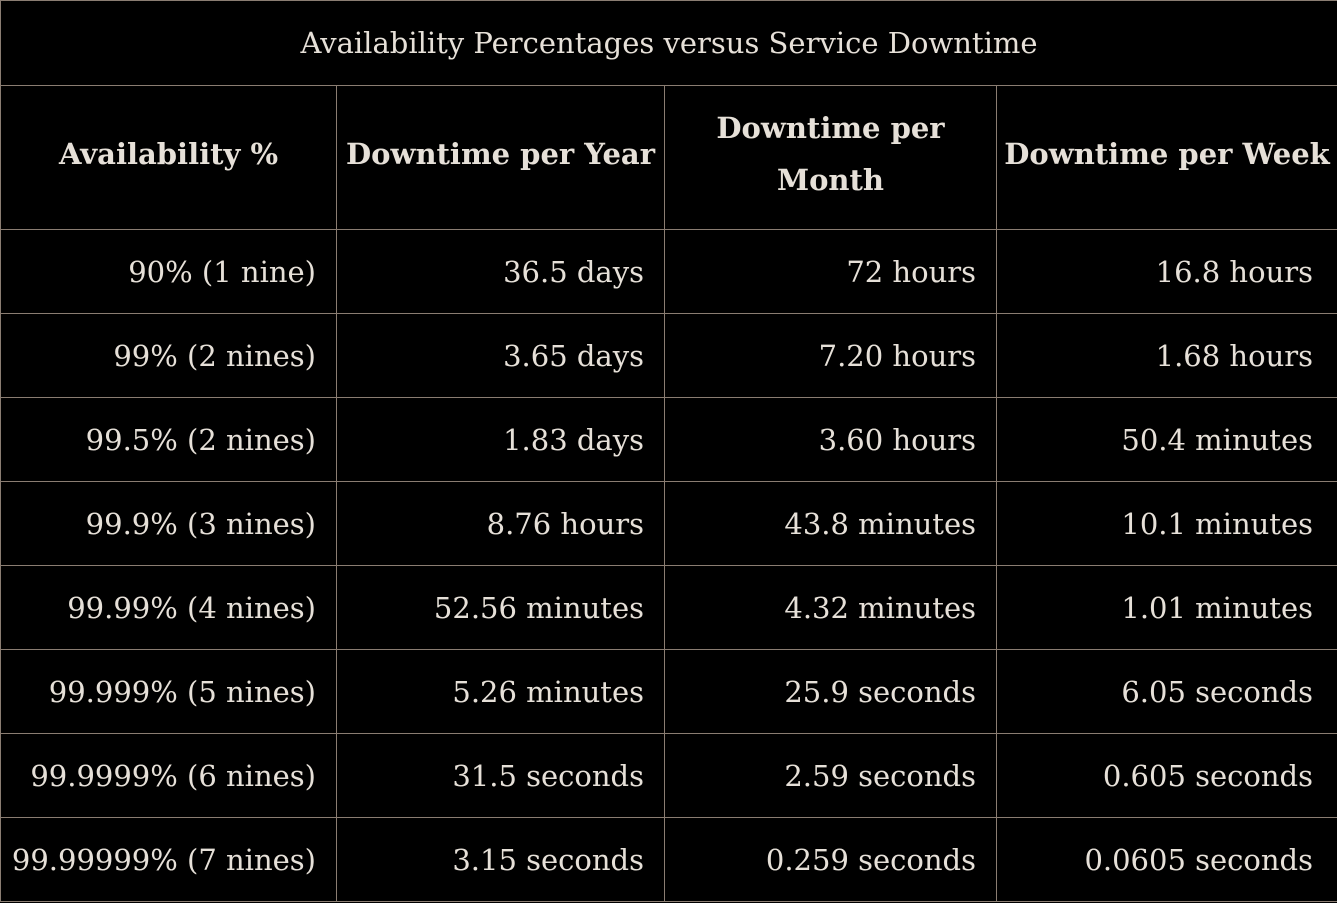 The width and height of the screenshot is (1337, 903). I want to click on cell-availability: 99% (2 nines), so click(168, 355).